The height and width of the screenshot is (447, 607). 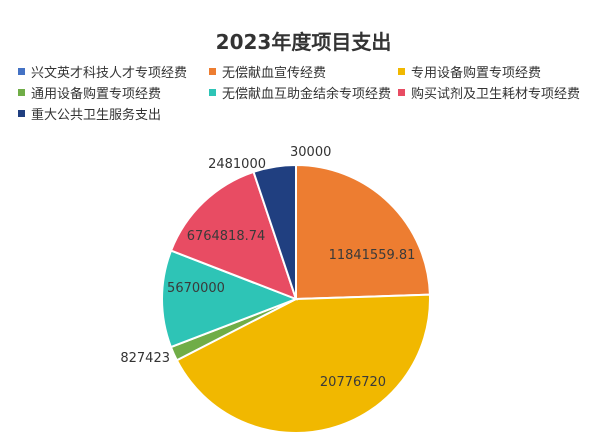 What do you see at coordinates (353, 382) in the screenshot?
I see `slice-value-label: 20776720` at bounding box center [353, 382].